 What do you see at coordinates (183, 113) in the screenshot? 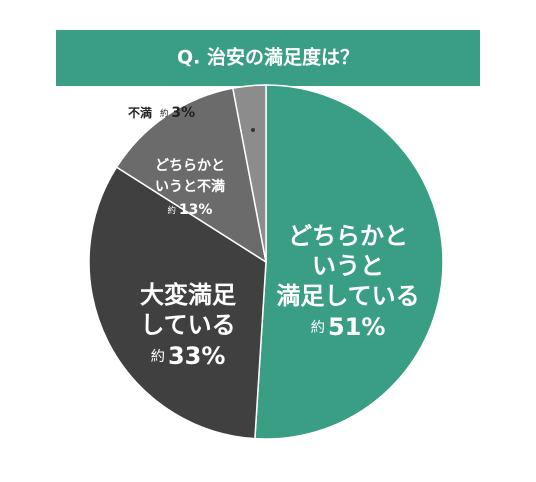
I see `value-number: 3%` at bounding box center [183, 113].